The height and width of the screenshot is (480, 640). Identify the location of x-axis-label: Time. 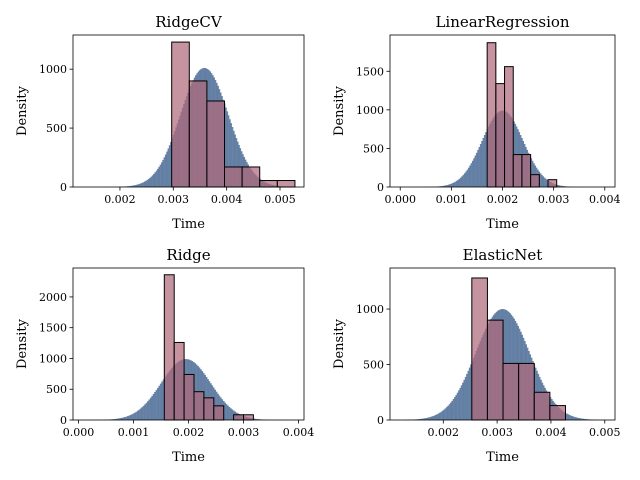
(502, 457).